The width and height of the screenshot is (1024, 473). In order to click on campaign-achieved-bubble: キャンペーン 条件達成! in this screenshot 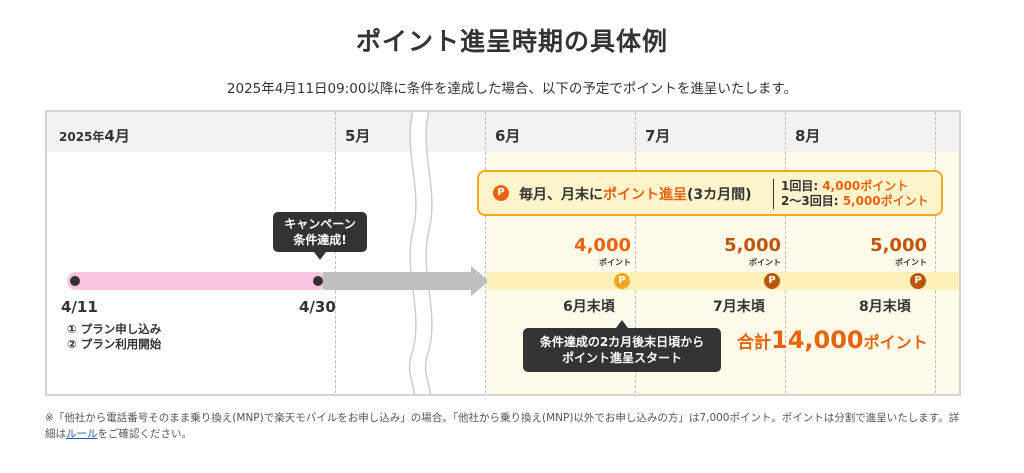, I will do `click(320, 236)`.